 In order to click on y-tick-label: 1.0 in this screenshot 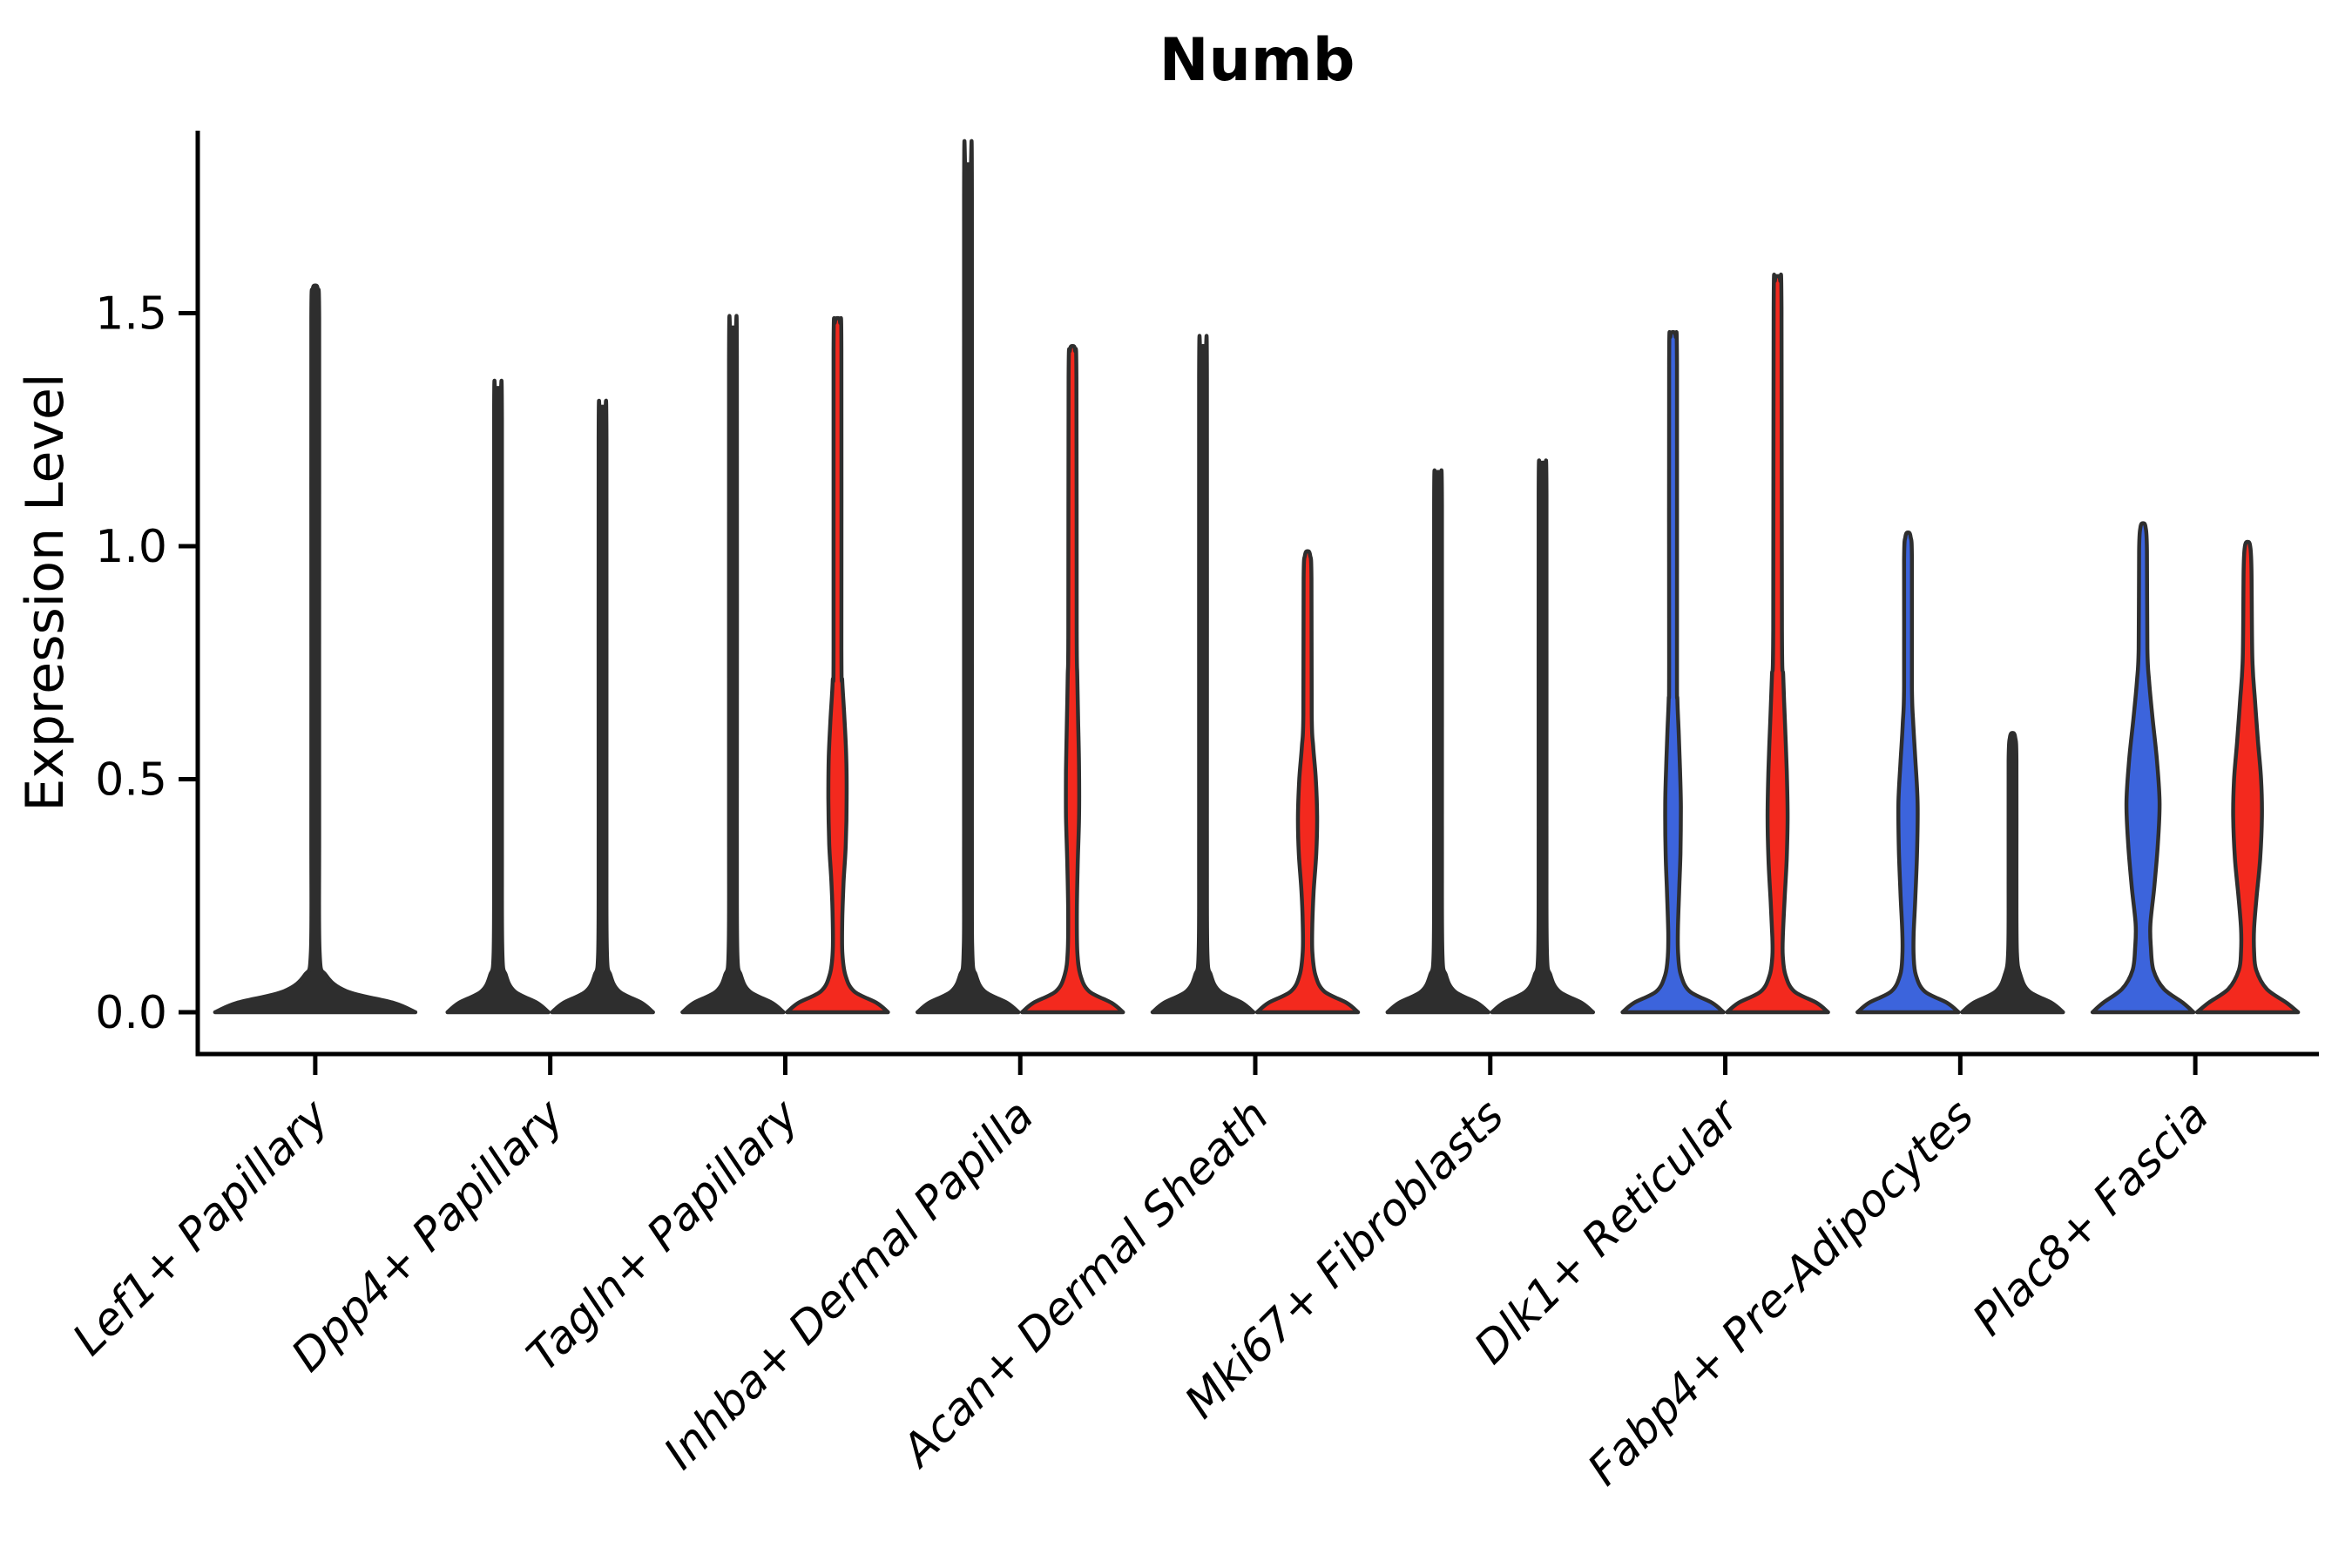, I will do `click(131, 547)`.